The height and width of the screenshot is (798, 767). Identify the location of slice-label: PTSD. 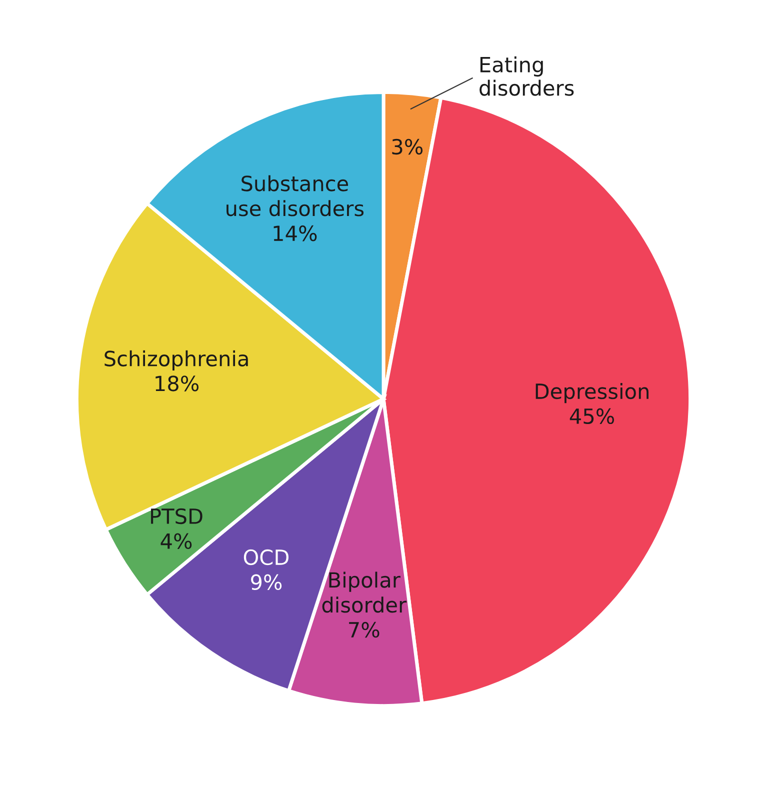
(176, 516).